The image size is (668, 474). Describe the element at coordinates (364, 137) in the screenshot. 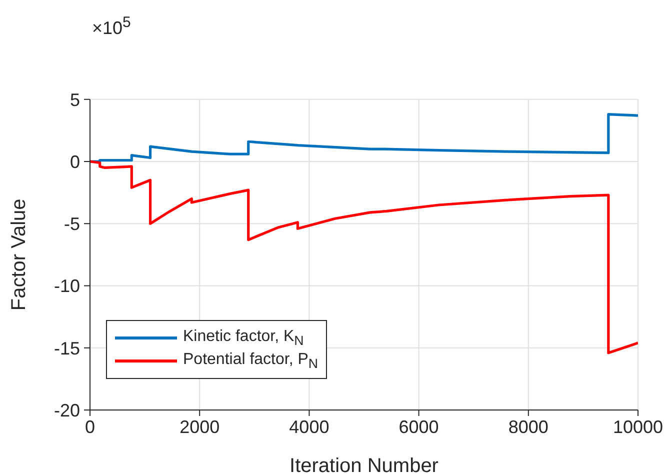

I see `line-series` at that location.